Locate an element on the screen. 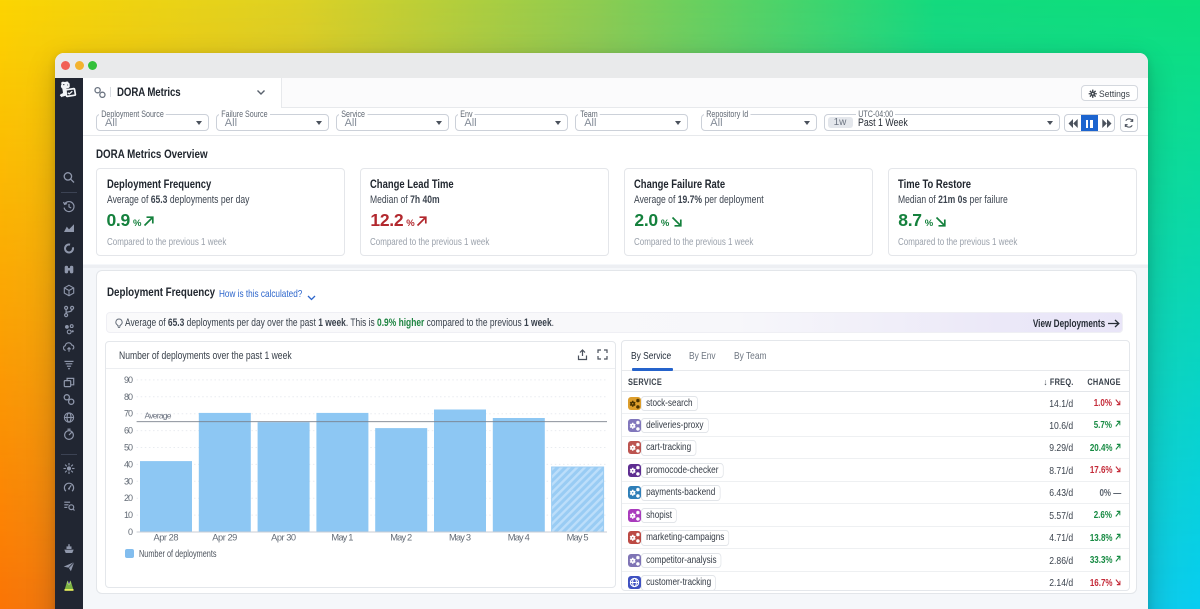  svg-text: 30 is located at coordinates (128, 481).